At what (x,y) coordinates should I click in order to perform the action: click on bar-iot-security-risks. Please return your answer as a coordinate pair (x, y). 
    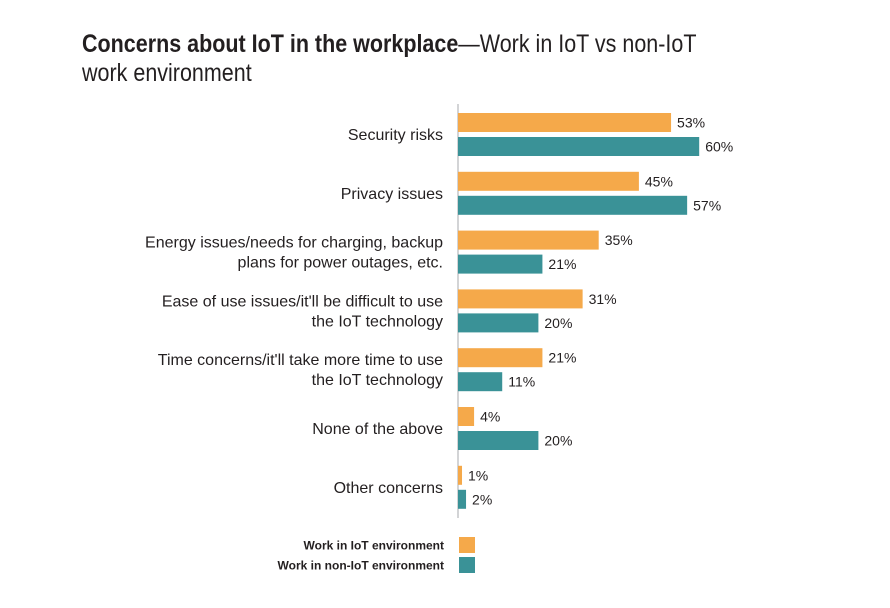
    Looking at the image, I should click on (565, 122).